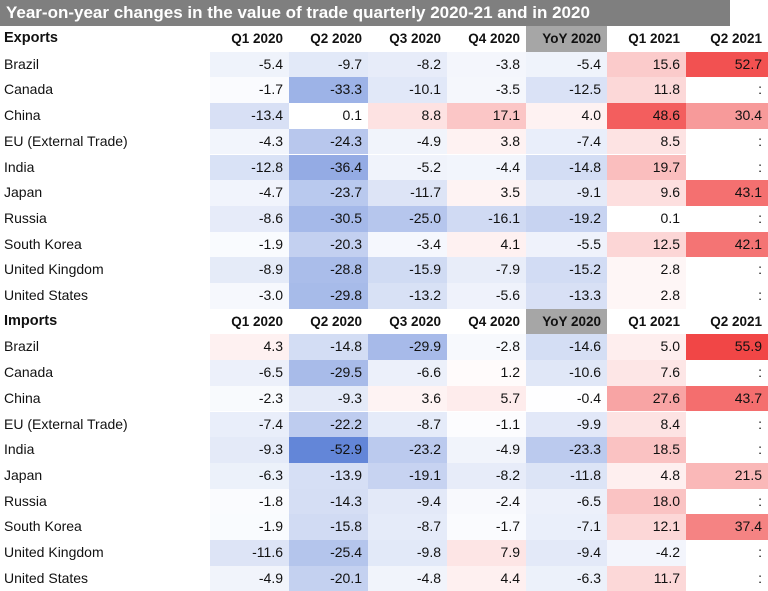 The image size is (768, 591). What do you see at coordinates (566, 373) in the screenshot?
I see `heat-cell: -10.6` at bounding box center [566, 373].